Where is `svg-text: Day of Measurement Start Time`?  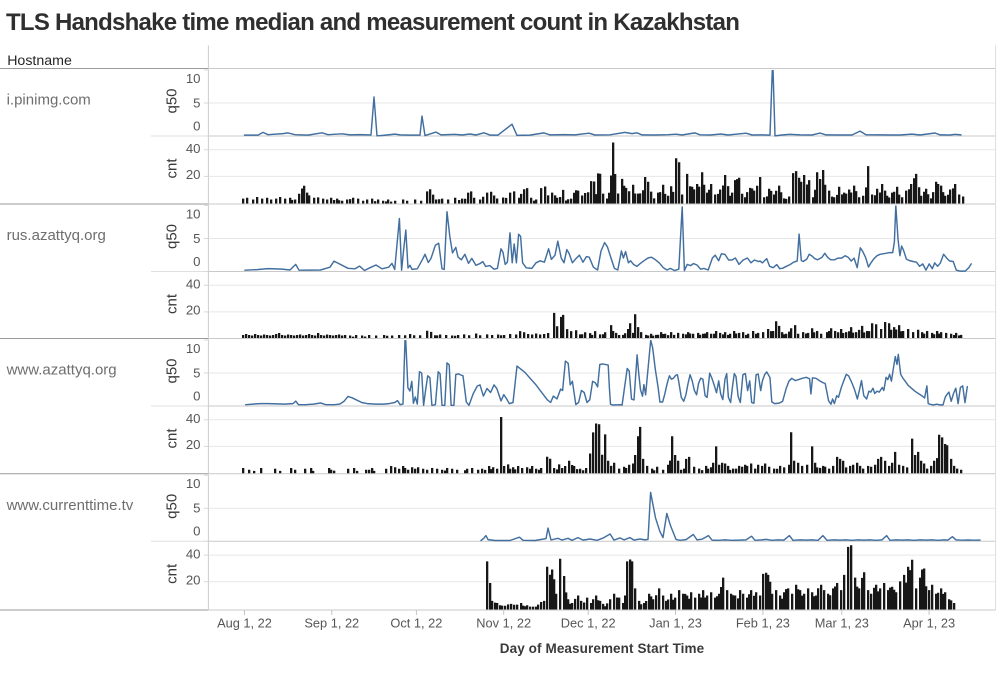
svg-text: Day of Measurement Start Time is located at coordinates (602, 648).